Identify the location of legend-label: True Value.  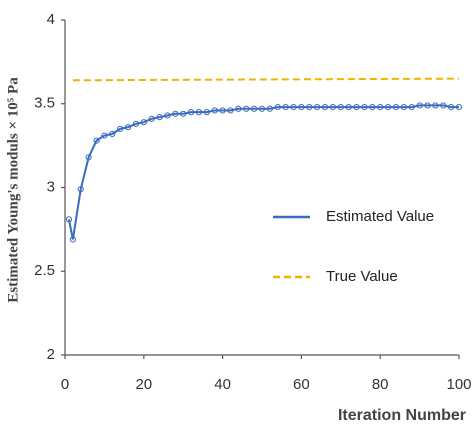
(362, 276).